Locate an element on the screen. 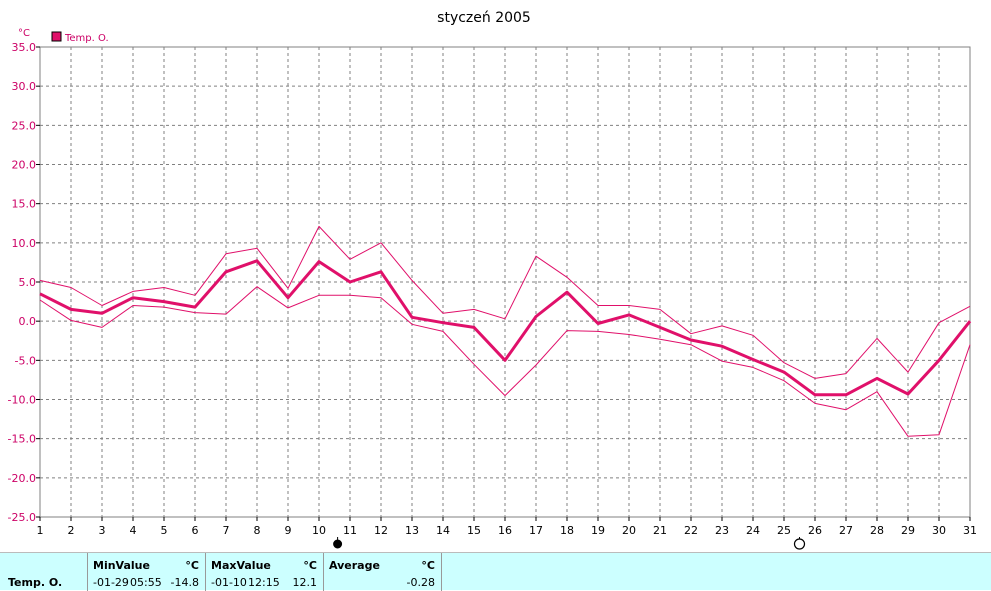 The width and height of the screenshot is (991, 591). x-tick-label: 24 is located at coordinates (753, 530).